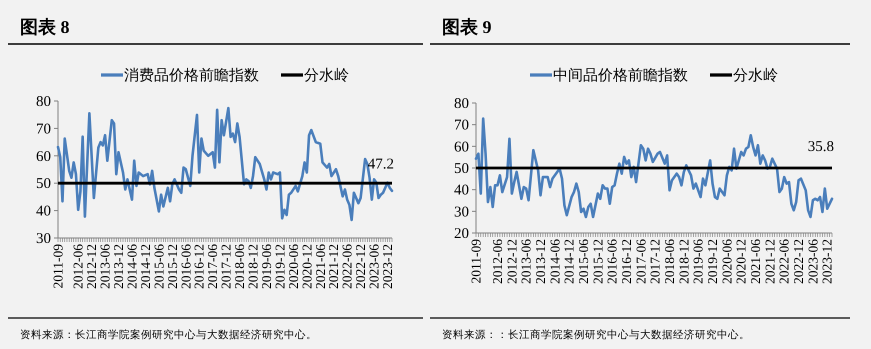  I want to click on legend-label: 中间品价格前瞻指数, so click(620, 75).